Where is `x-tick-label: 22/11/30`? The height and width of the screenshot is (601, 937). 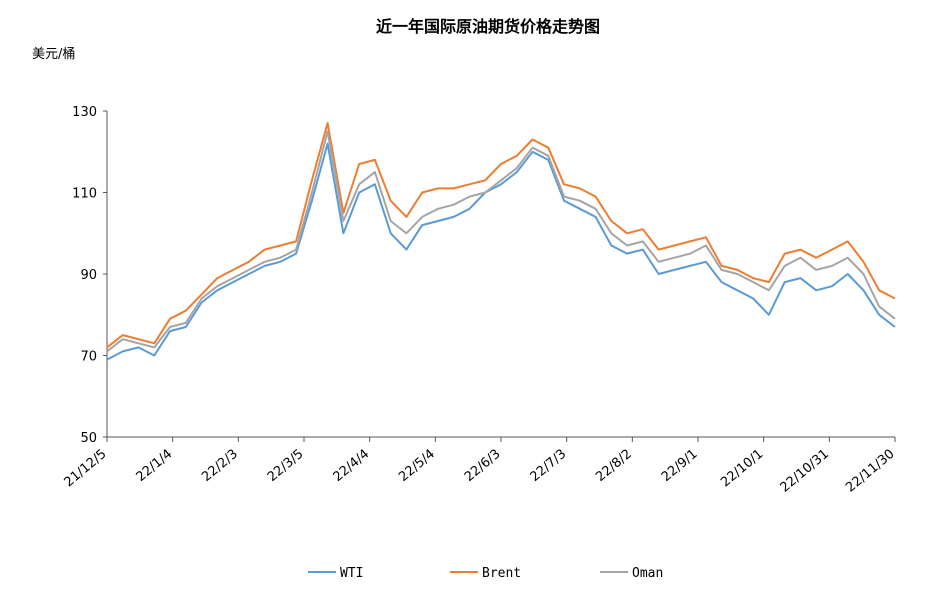
x-tick-label: 22/11/30 is located at coordinates (870, 471).